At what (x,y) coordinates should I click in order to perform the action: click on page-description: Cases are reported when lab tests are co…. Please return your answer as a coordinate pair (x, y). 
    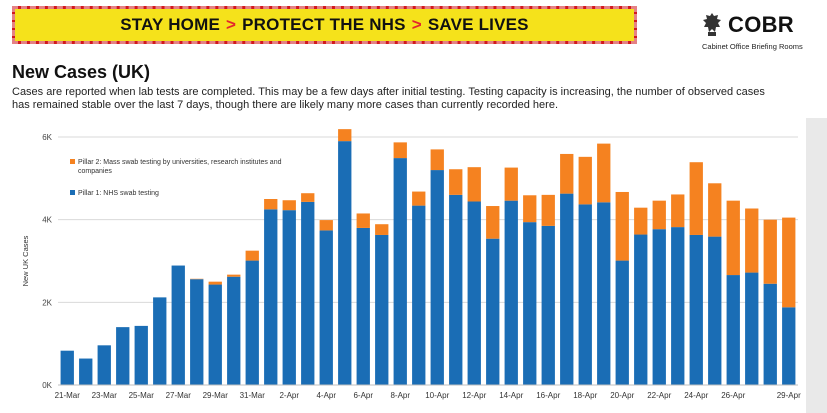
    Looking at the image, I should click on (388, 98).